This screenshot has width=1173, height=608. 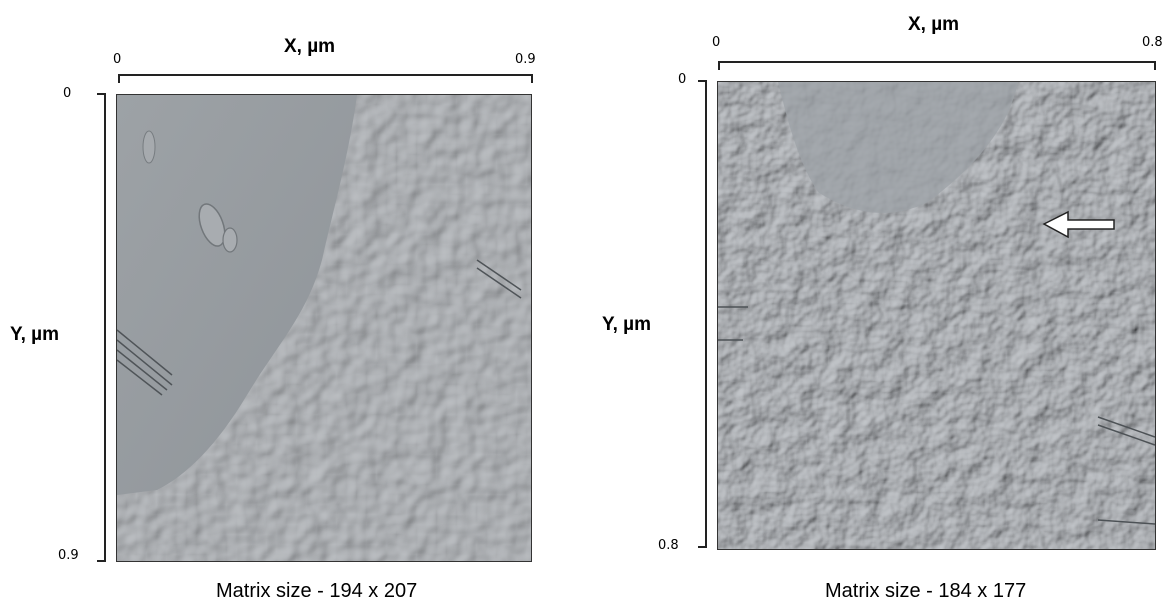 I want to click on y-tick-end: 0.8, so click(x=668, y=545).